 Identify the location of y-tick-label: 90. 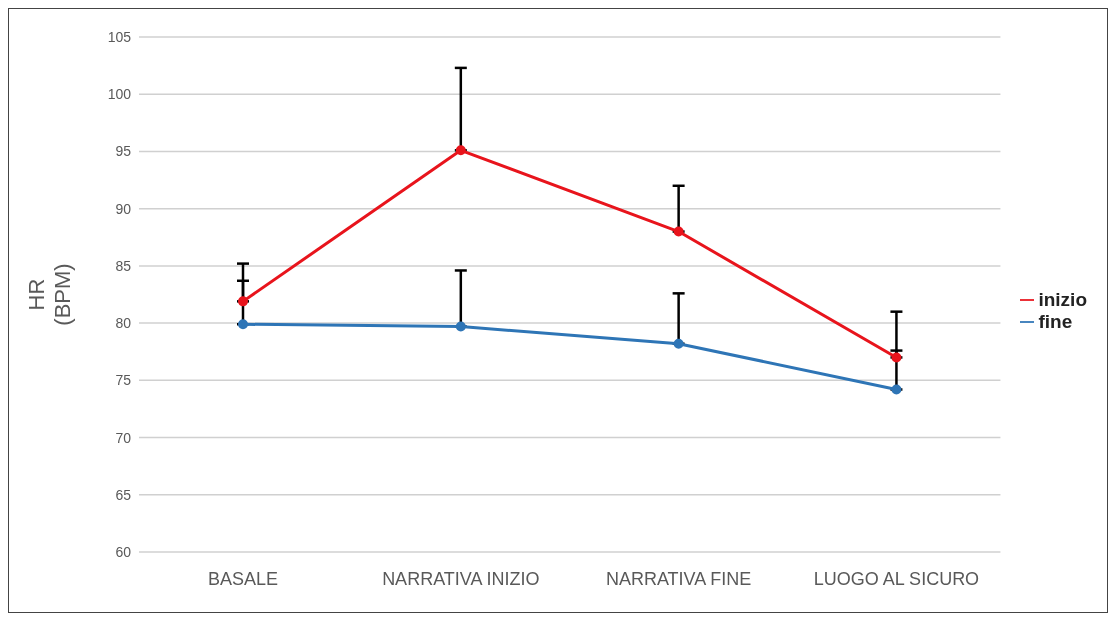
(123, 208).